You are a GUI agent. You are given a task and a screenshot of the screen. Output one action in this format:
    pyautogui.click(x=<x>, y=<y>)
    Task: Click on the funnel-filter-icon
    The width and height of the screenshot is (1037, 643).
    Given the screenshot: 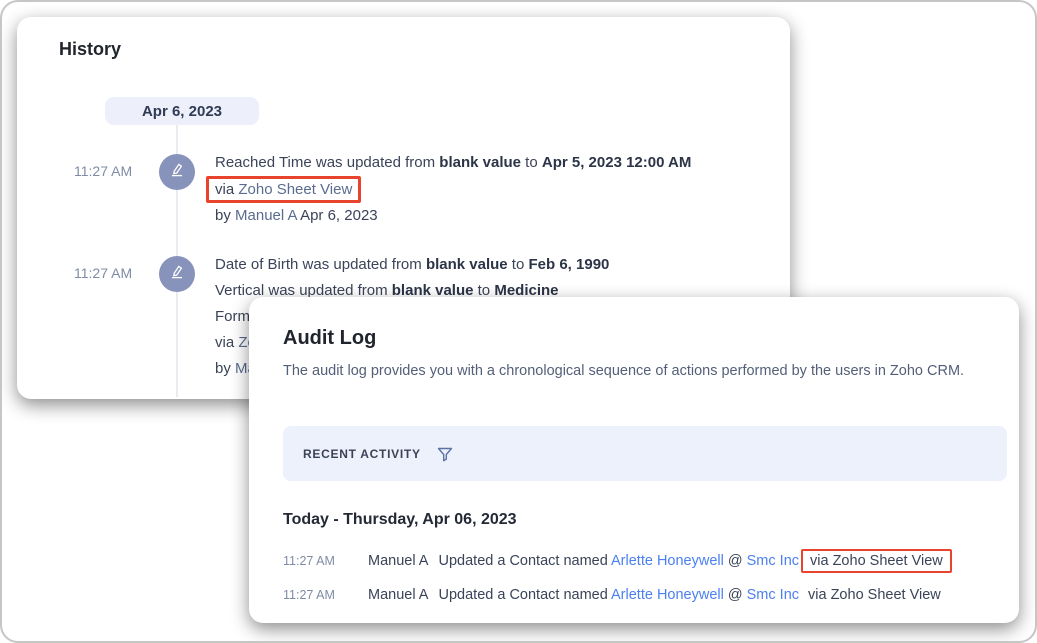 What is the action you would take?
    pyautogui.click(x=445, y=454)
    